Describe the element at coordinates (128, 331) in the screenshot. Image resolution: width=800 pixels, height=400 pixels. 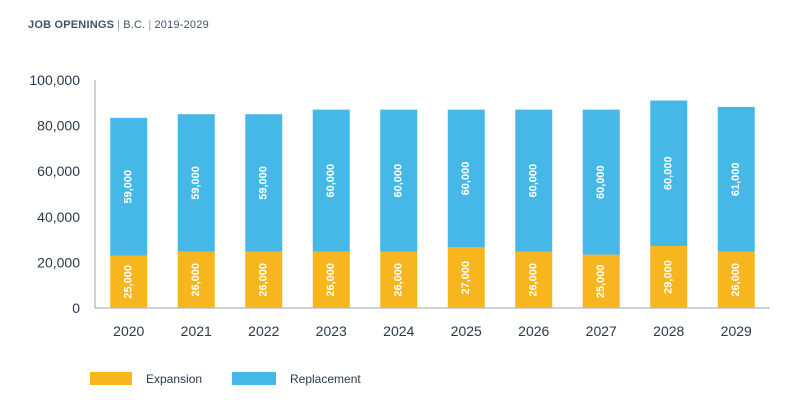
I see `x-tick-label: 2020` at that location.